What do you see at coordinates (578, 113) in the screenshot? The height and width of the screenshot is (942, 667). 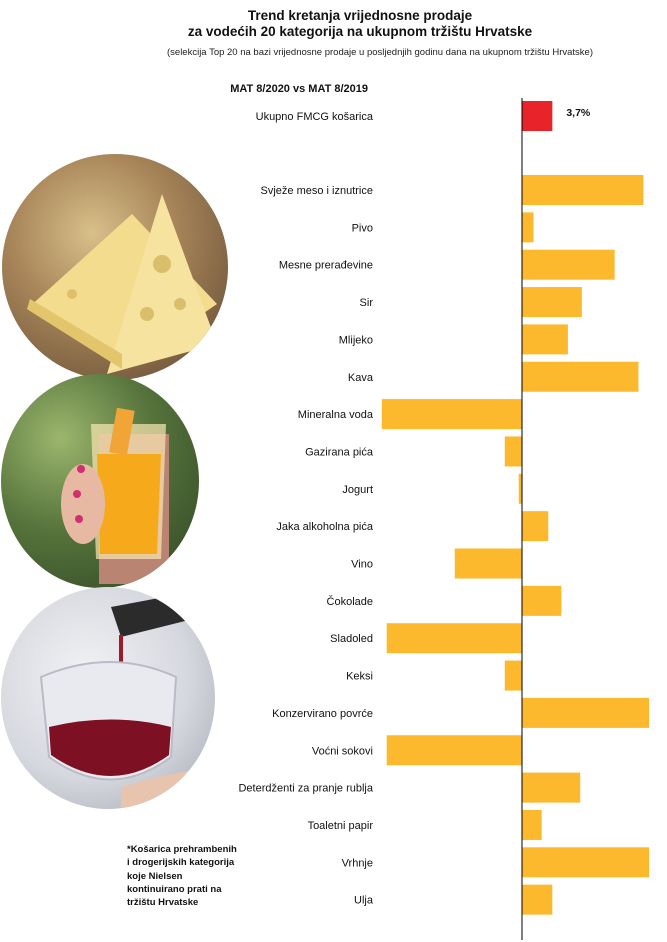 I see `total-value-label: 3,7%` at bounding box center [578, 113].